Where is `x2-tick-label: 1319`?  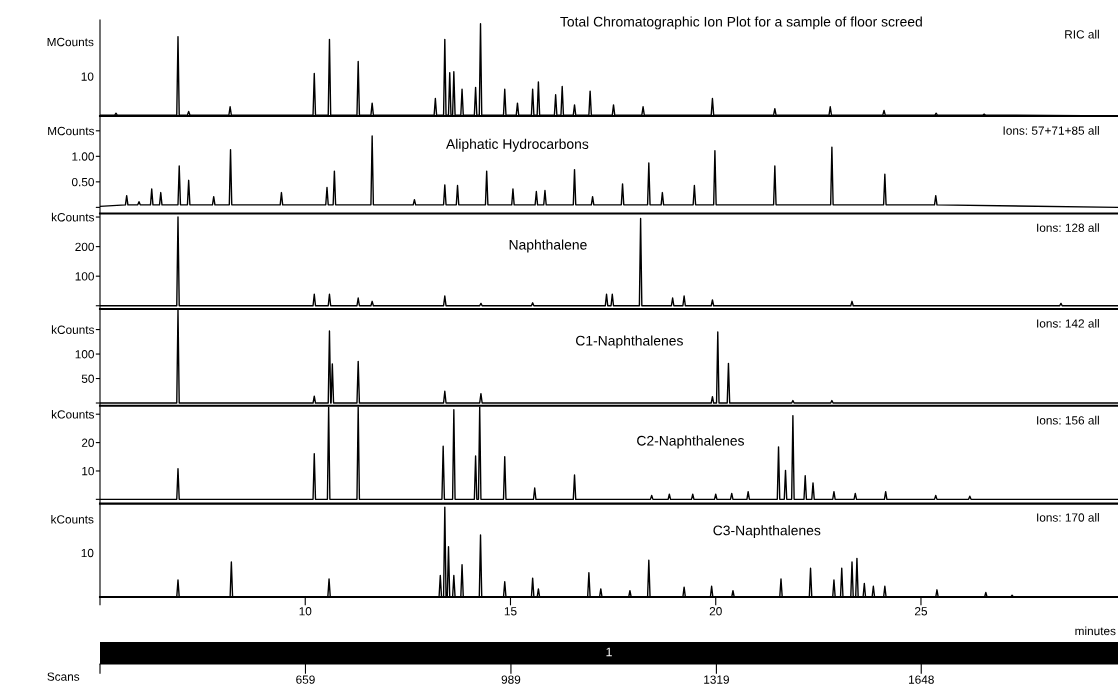 x2-tick-label: 1319 is located at coordinates (716, 679).